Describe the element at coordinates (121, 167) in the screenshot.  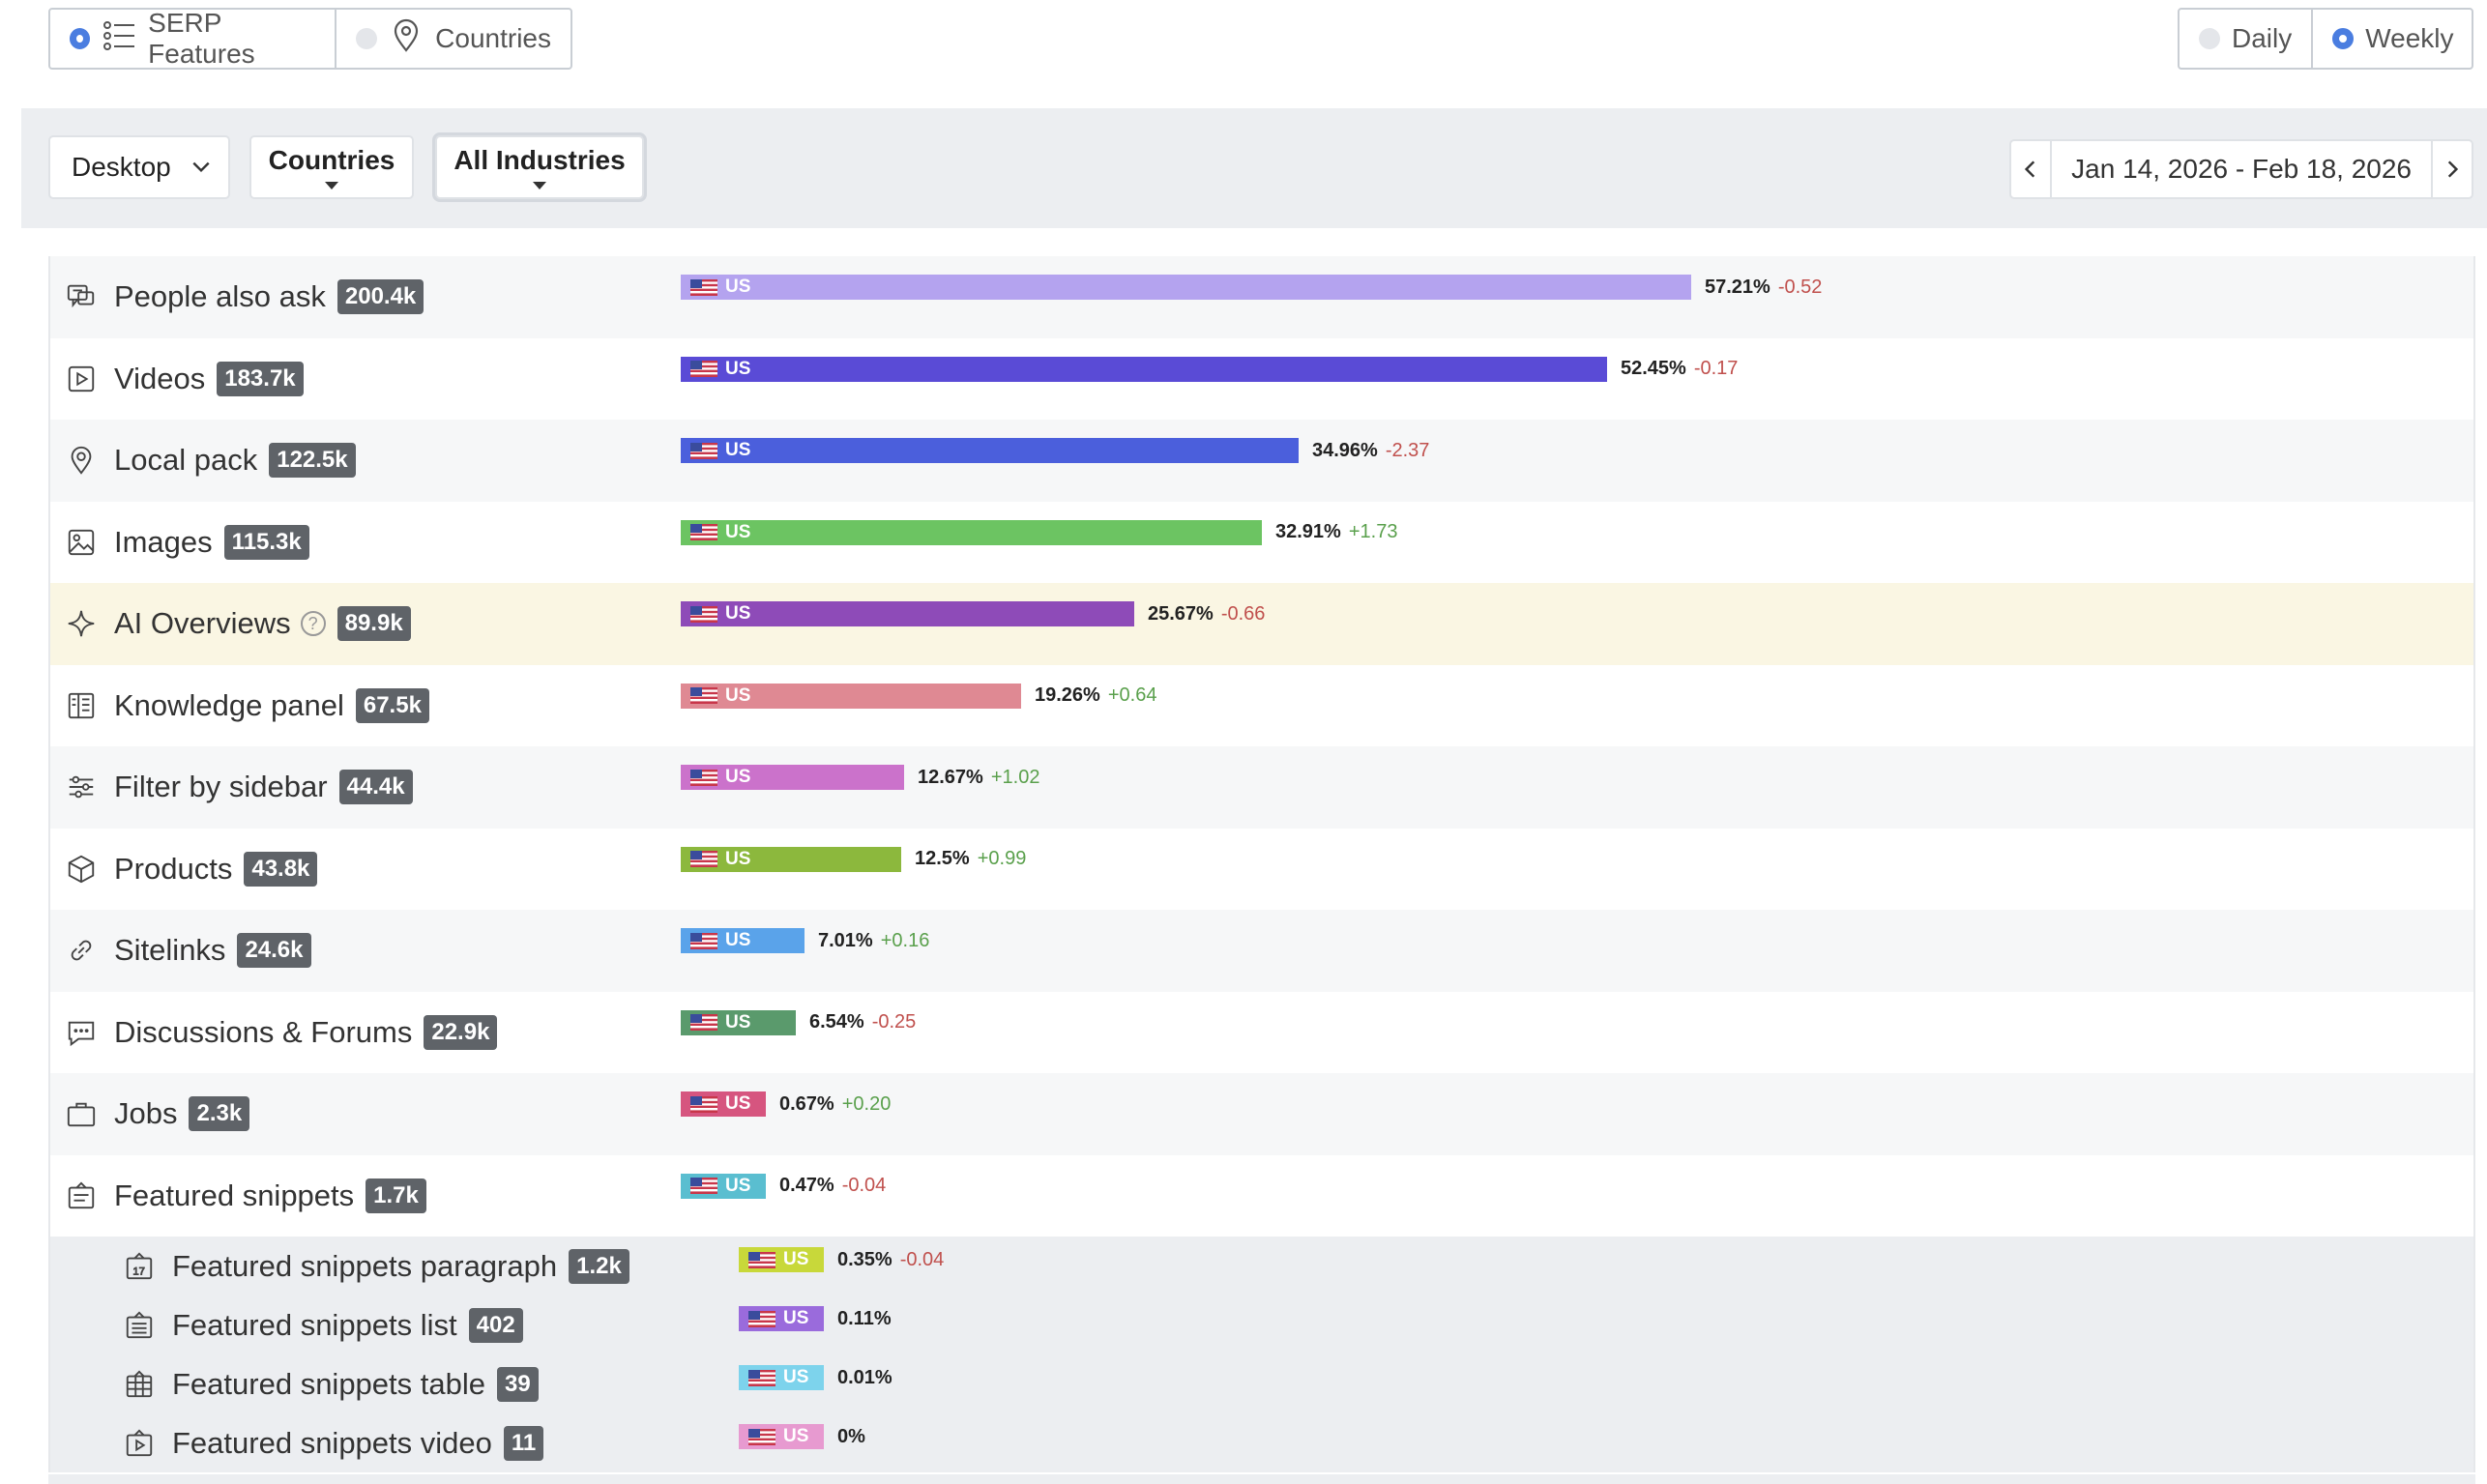
I see `device-label: Desktop` at that location.